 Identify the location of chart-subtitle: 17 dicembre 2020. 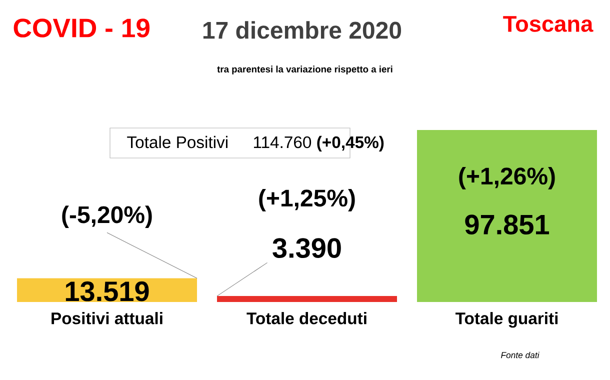
(302, 30).